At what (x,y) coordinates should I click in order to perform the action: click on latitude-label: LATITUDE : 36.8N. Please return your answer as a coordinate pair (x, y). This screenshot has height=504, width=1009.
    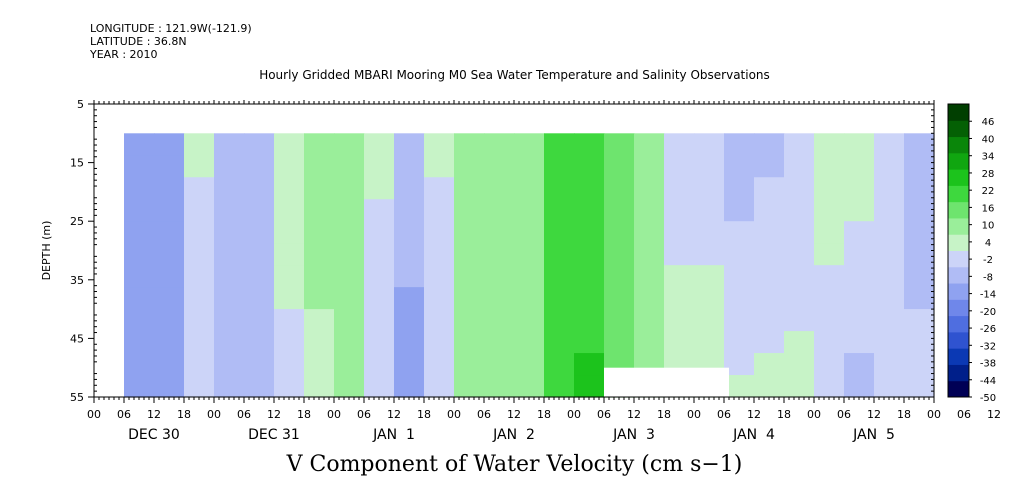
    Looking at the image, I should click on (138, 41).